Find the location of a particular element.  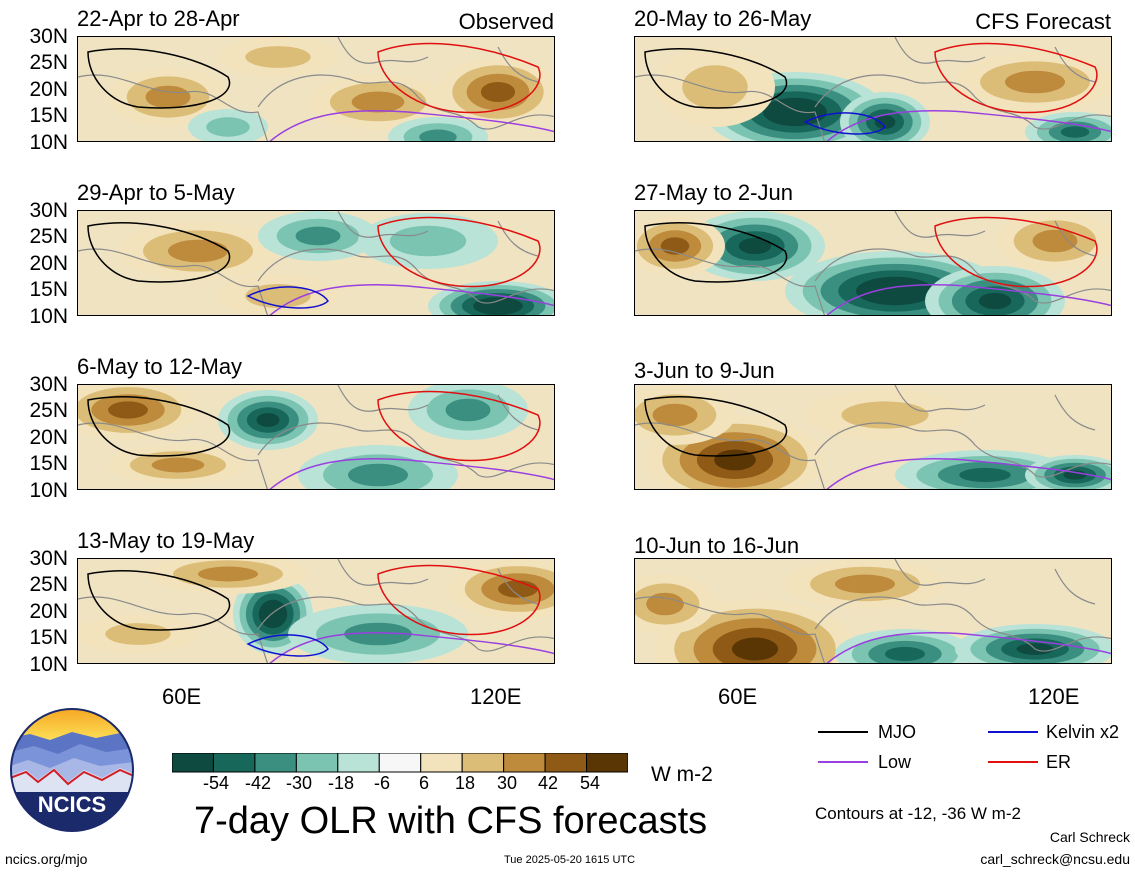

lon-label-60e-left: 60E is located at coordinates (182, 696).